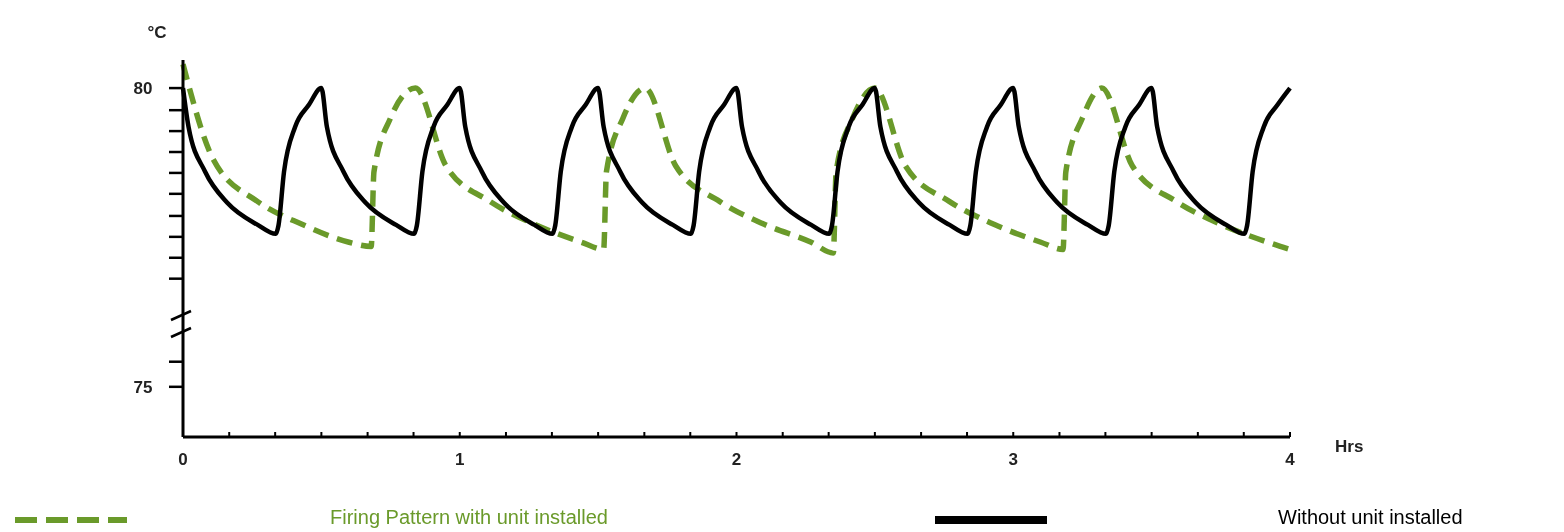 The image size is (1564, 532). Describe the element at coordinates (1013, 459) in the screenshot. I see `x-tick-label: 3` at that location.